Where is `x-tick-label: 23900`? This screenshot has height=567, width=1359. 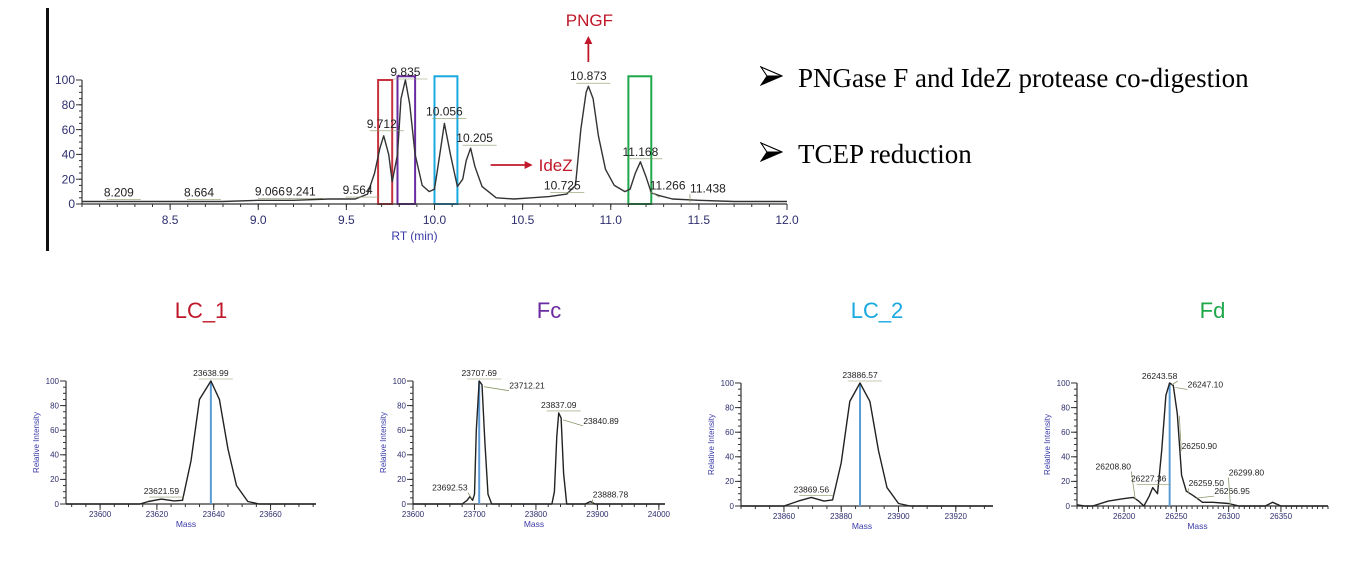 x-tick-label: 23900 is located at coordinates (597, 514).